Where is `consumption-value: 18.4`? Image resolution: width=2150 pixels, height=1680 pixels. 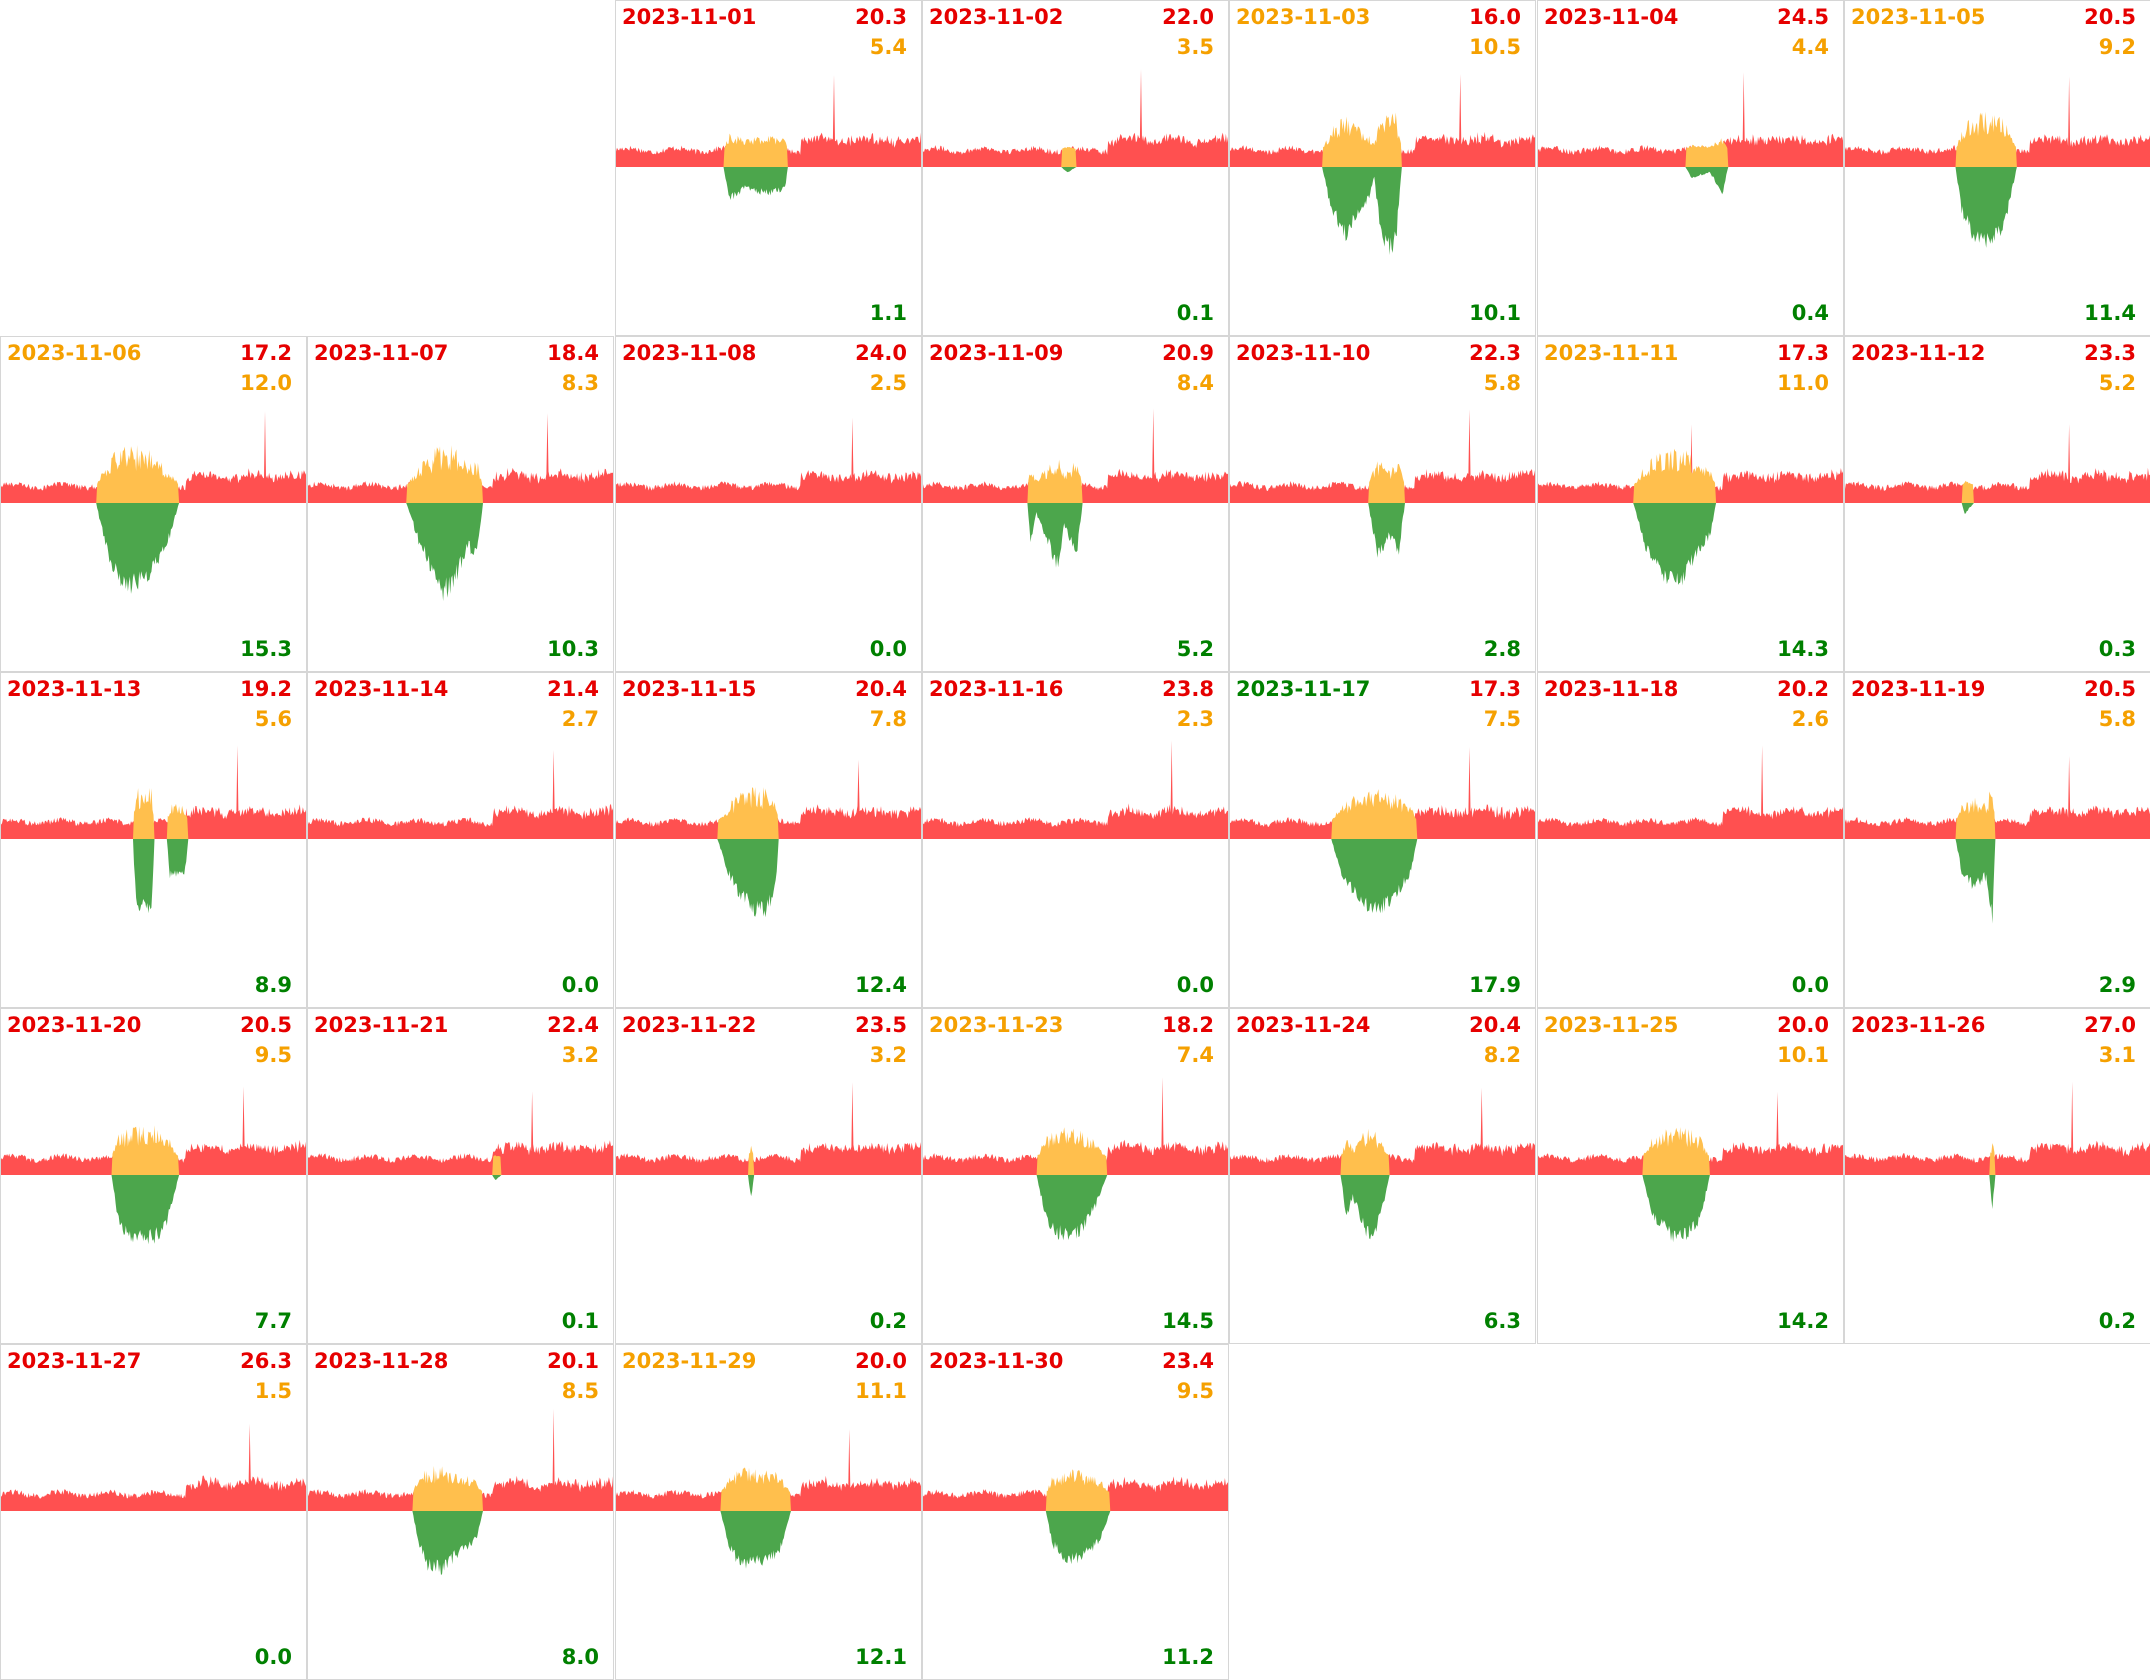 consumption-value: 18.4 is located at coordinates (573, 353).